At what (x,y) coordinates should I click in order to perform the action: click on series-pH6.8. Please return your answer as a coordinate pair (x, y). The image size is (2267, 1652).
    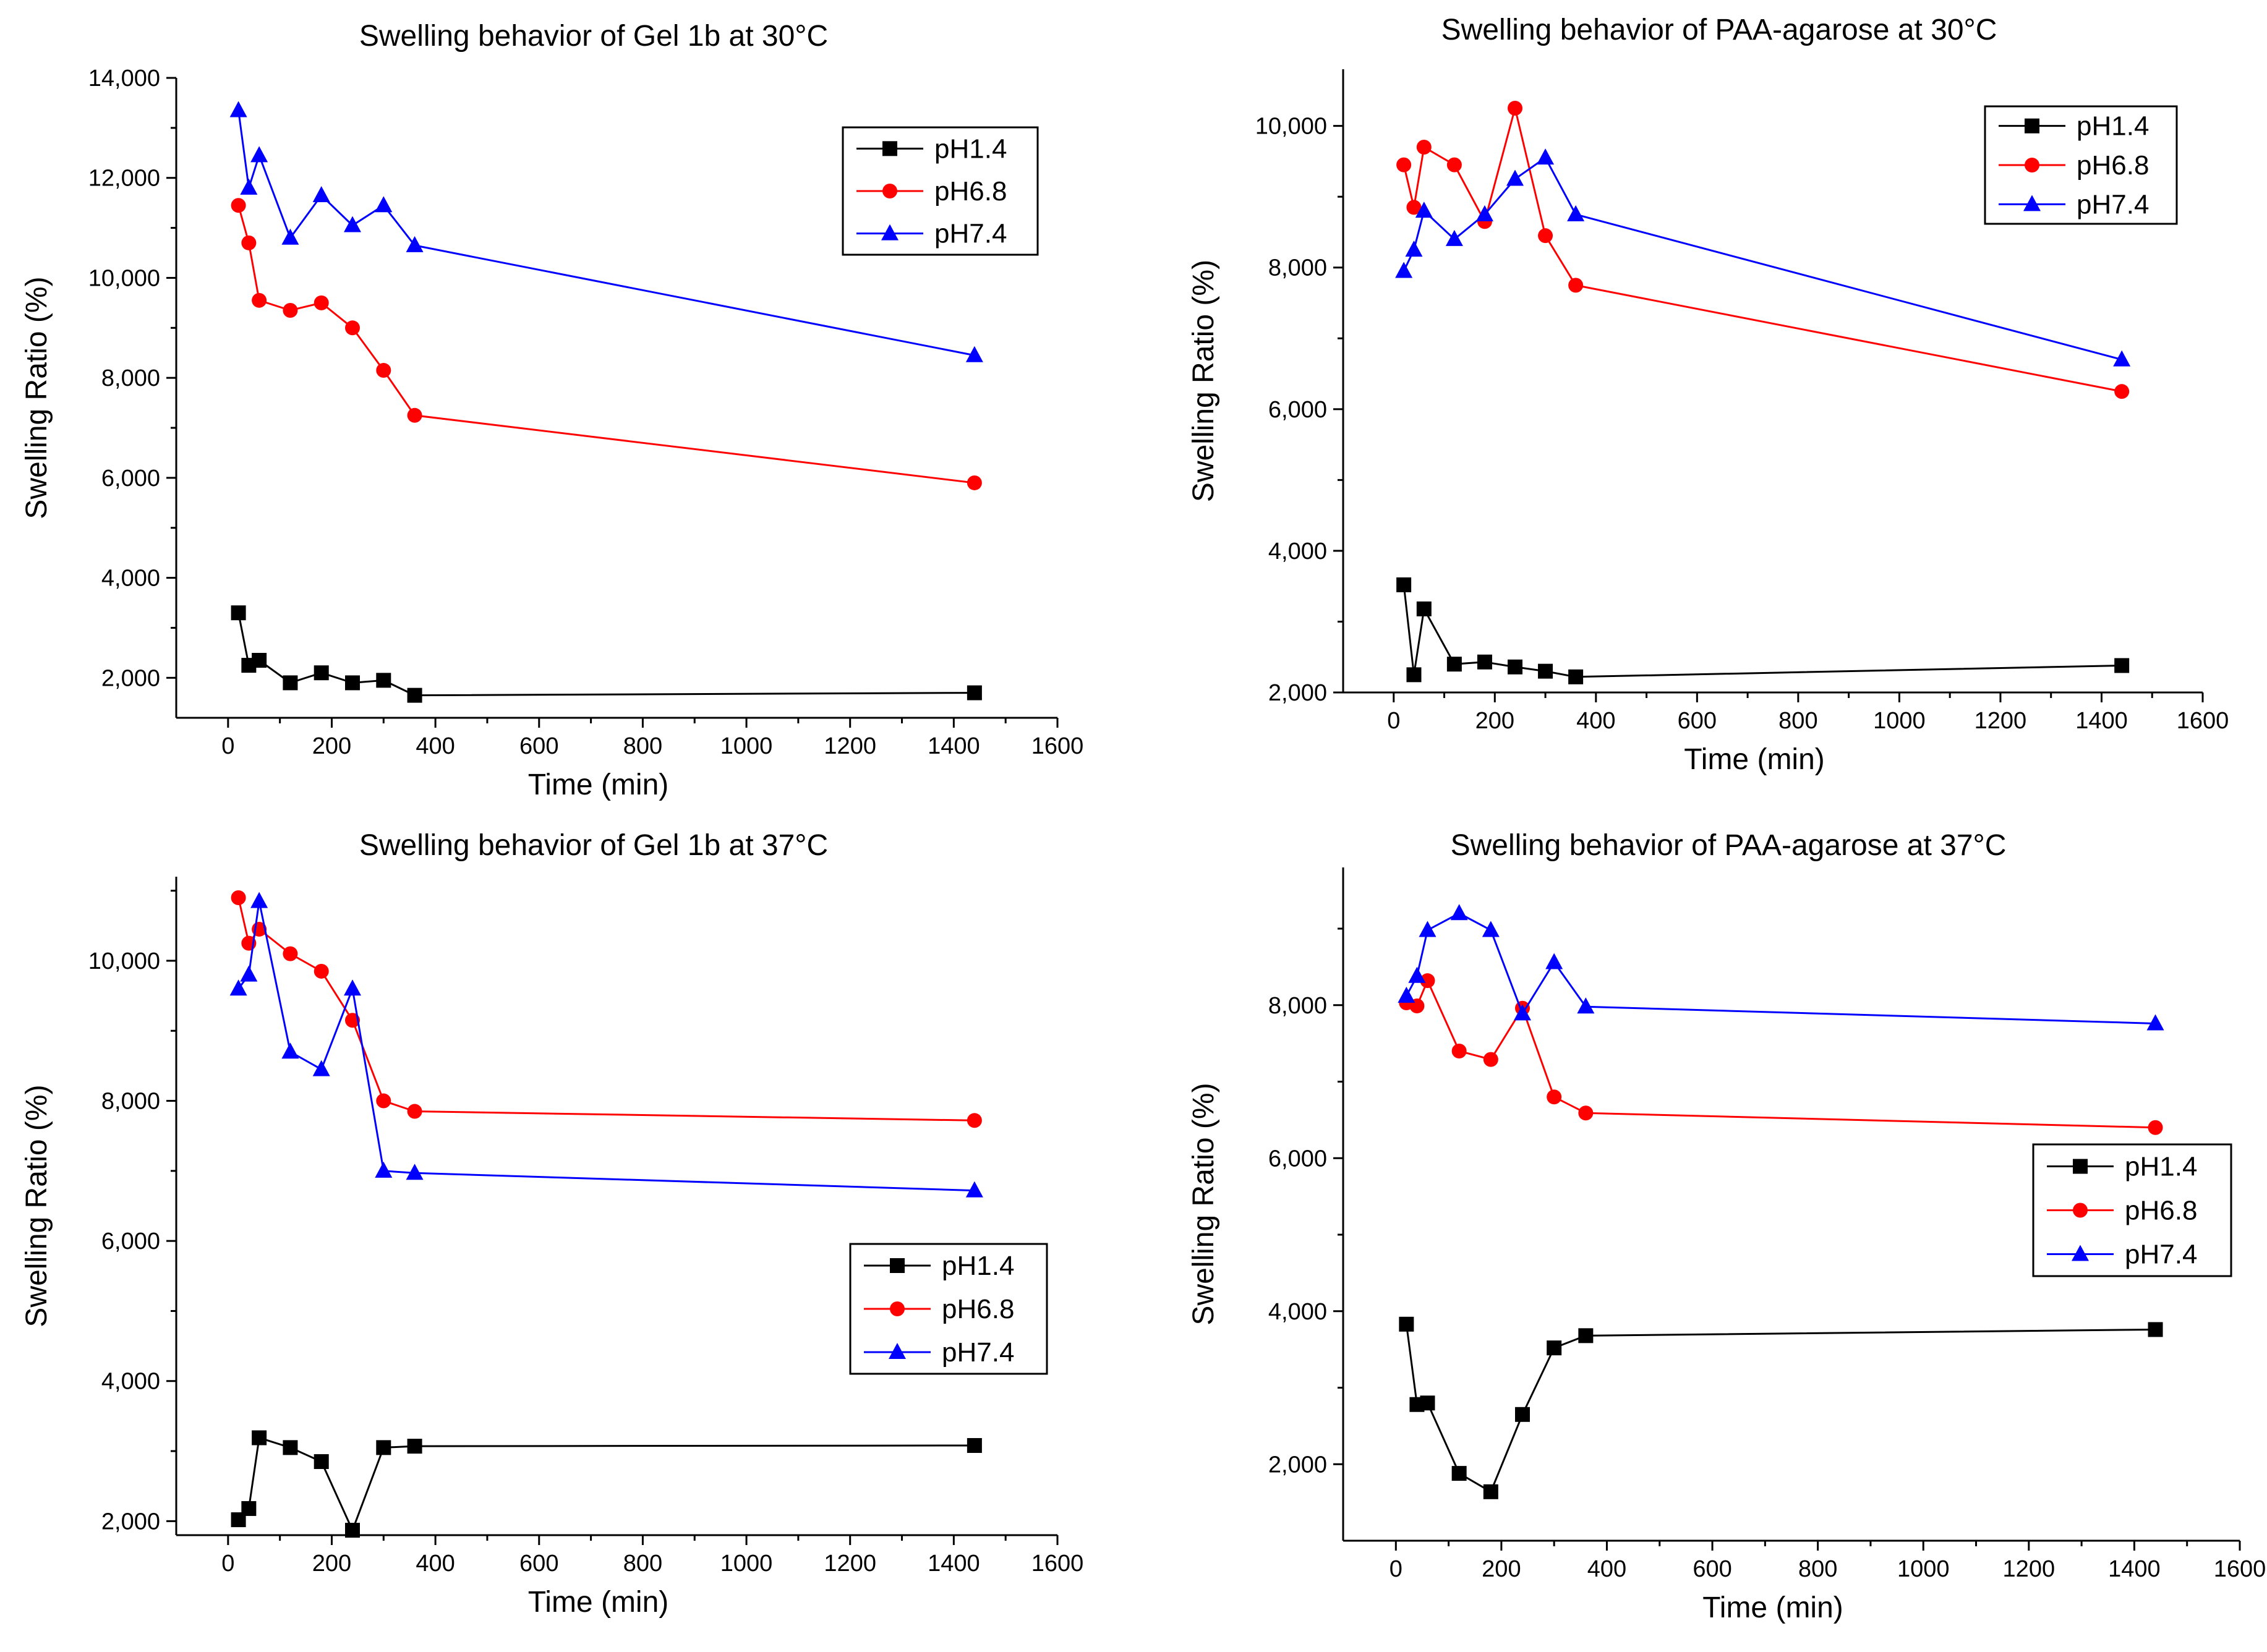
    Looking at the image, I should click on (606, 344).